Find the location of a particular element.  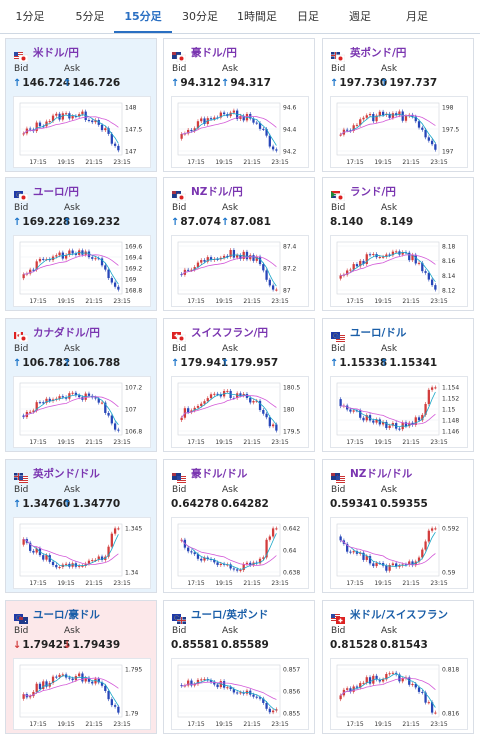

pair-name: 英ポンド/ドル is located at coordinates (66, 473).